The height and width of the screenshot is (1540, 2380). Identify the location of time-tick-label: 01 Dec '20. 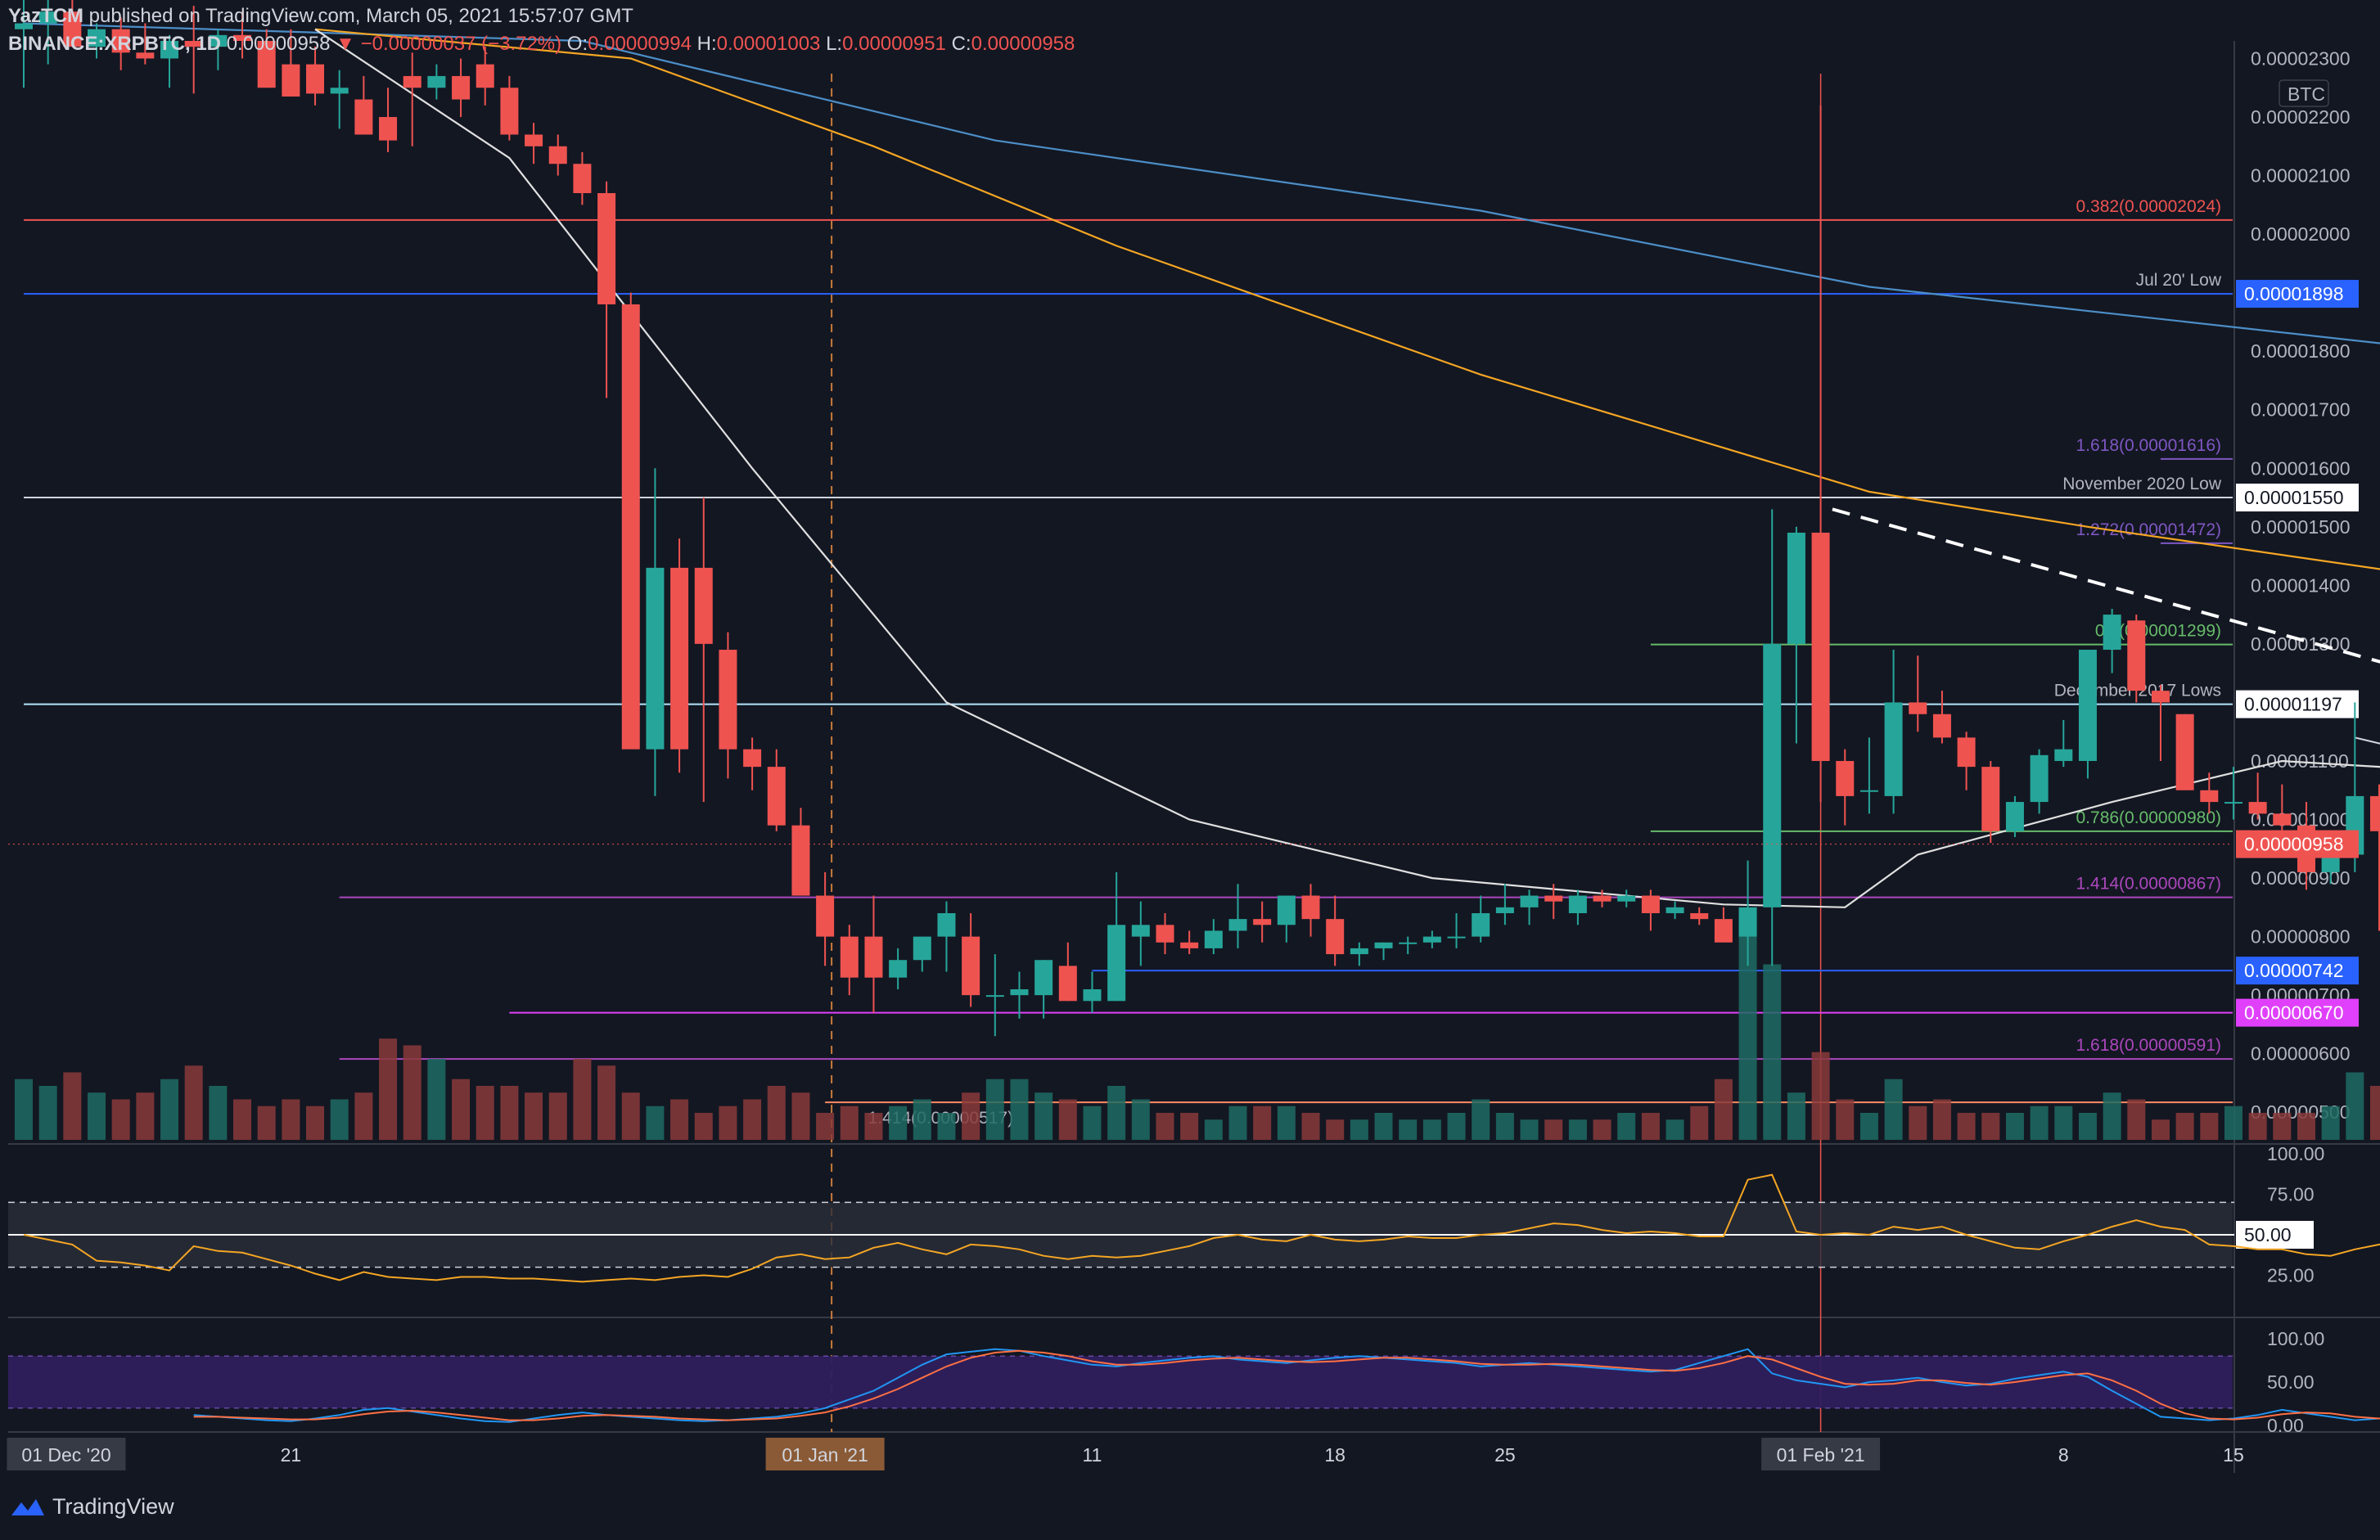
(66, 1455).